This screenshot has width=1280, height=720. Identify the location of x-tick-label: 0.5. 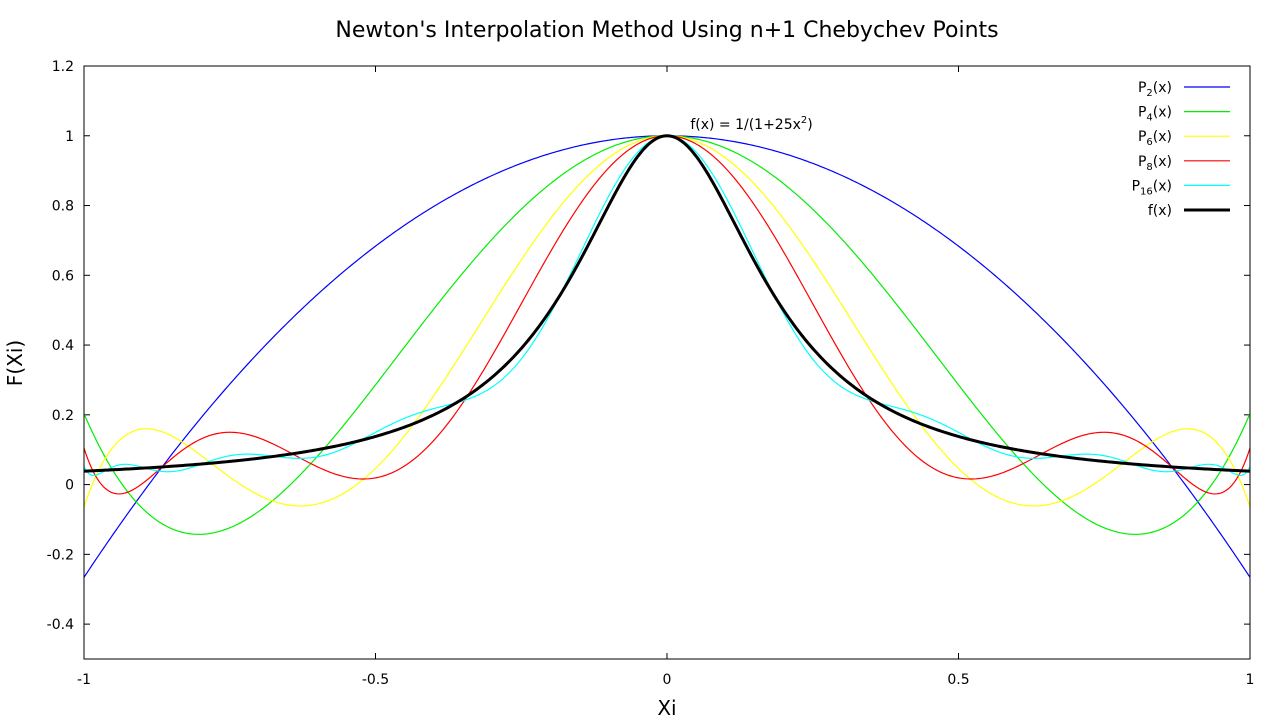
(958, 680).